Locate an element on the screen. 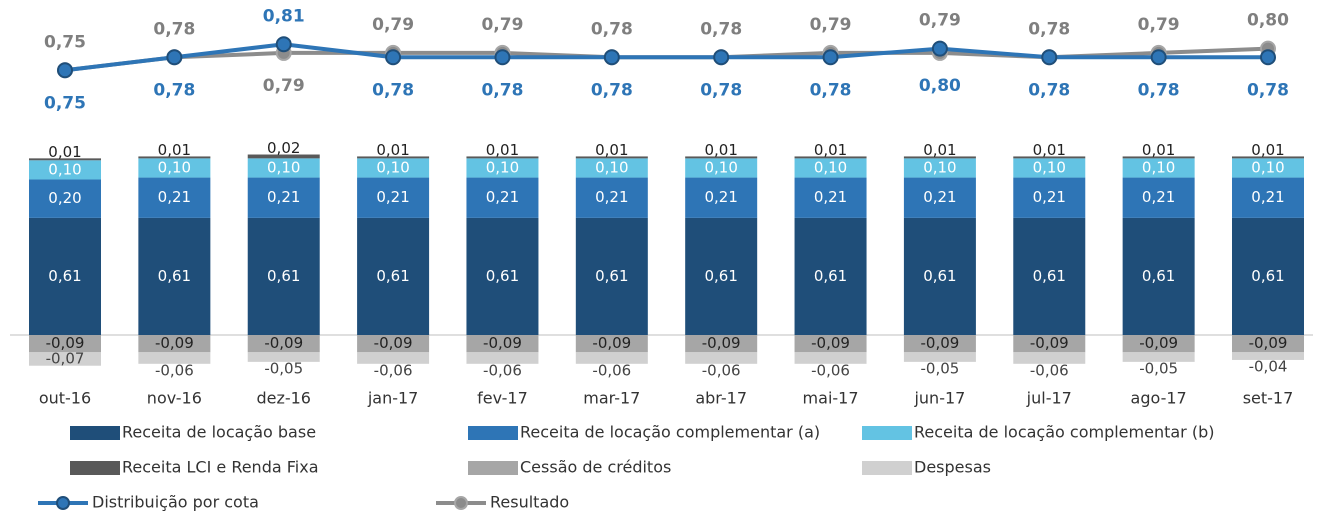 The width and height of the screenshot is (1323, 520). x-tick-label: set-17 is located at coordinates (1268, 398).